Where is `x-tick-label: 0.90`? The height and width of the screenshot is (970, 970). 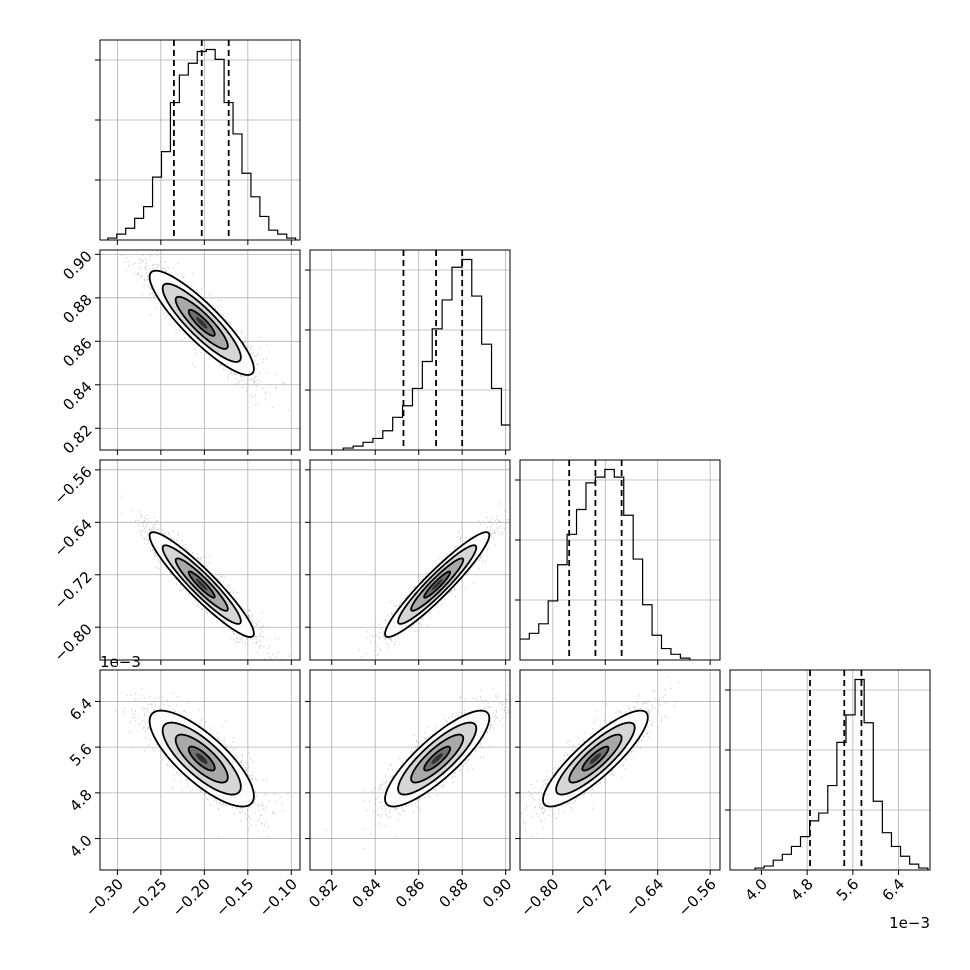 x-tick-label: 0.90 is located at coordinates (497, 893).